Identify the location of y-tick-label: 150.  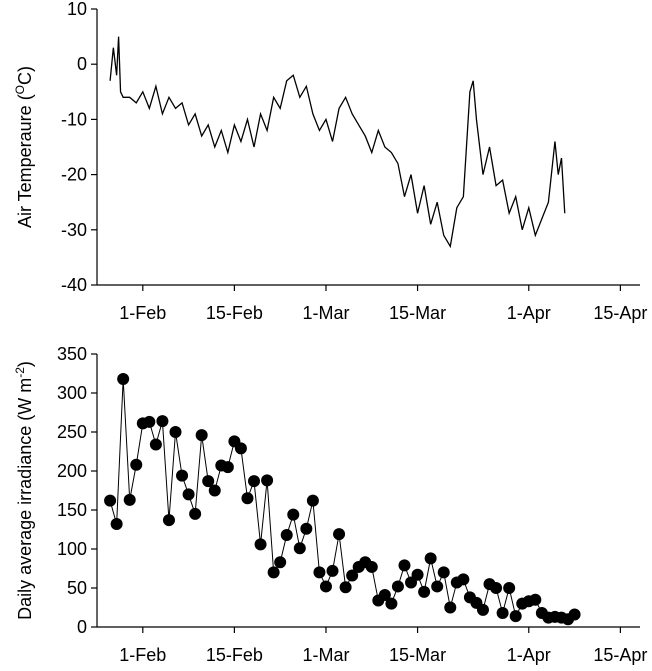
(72, 510).